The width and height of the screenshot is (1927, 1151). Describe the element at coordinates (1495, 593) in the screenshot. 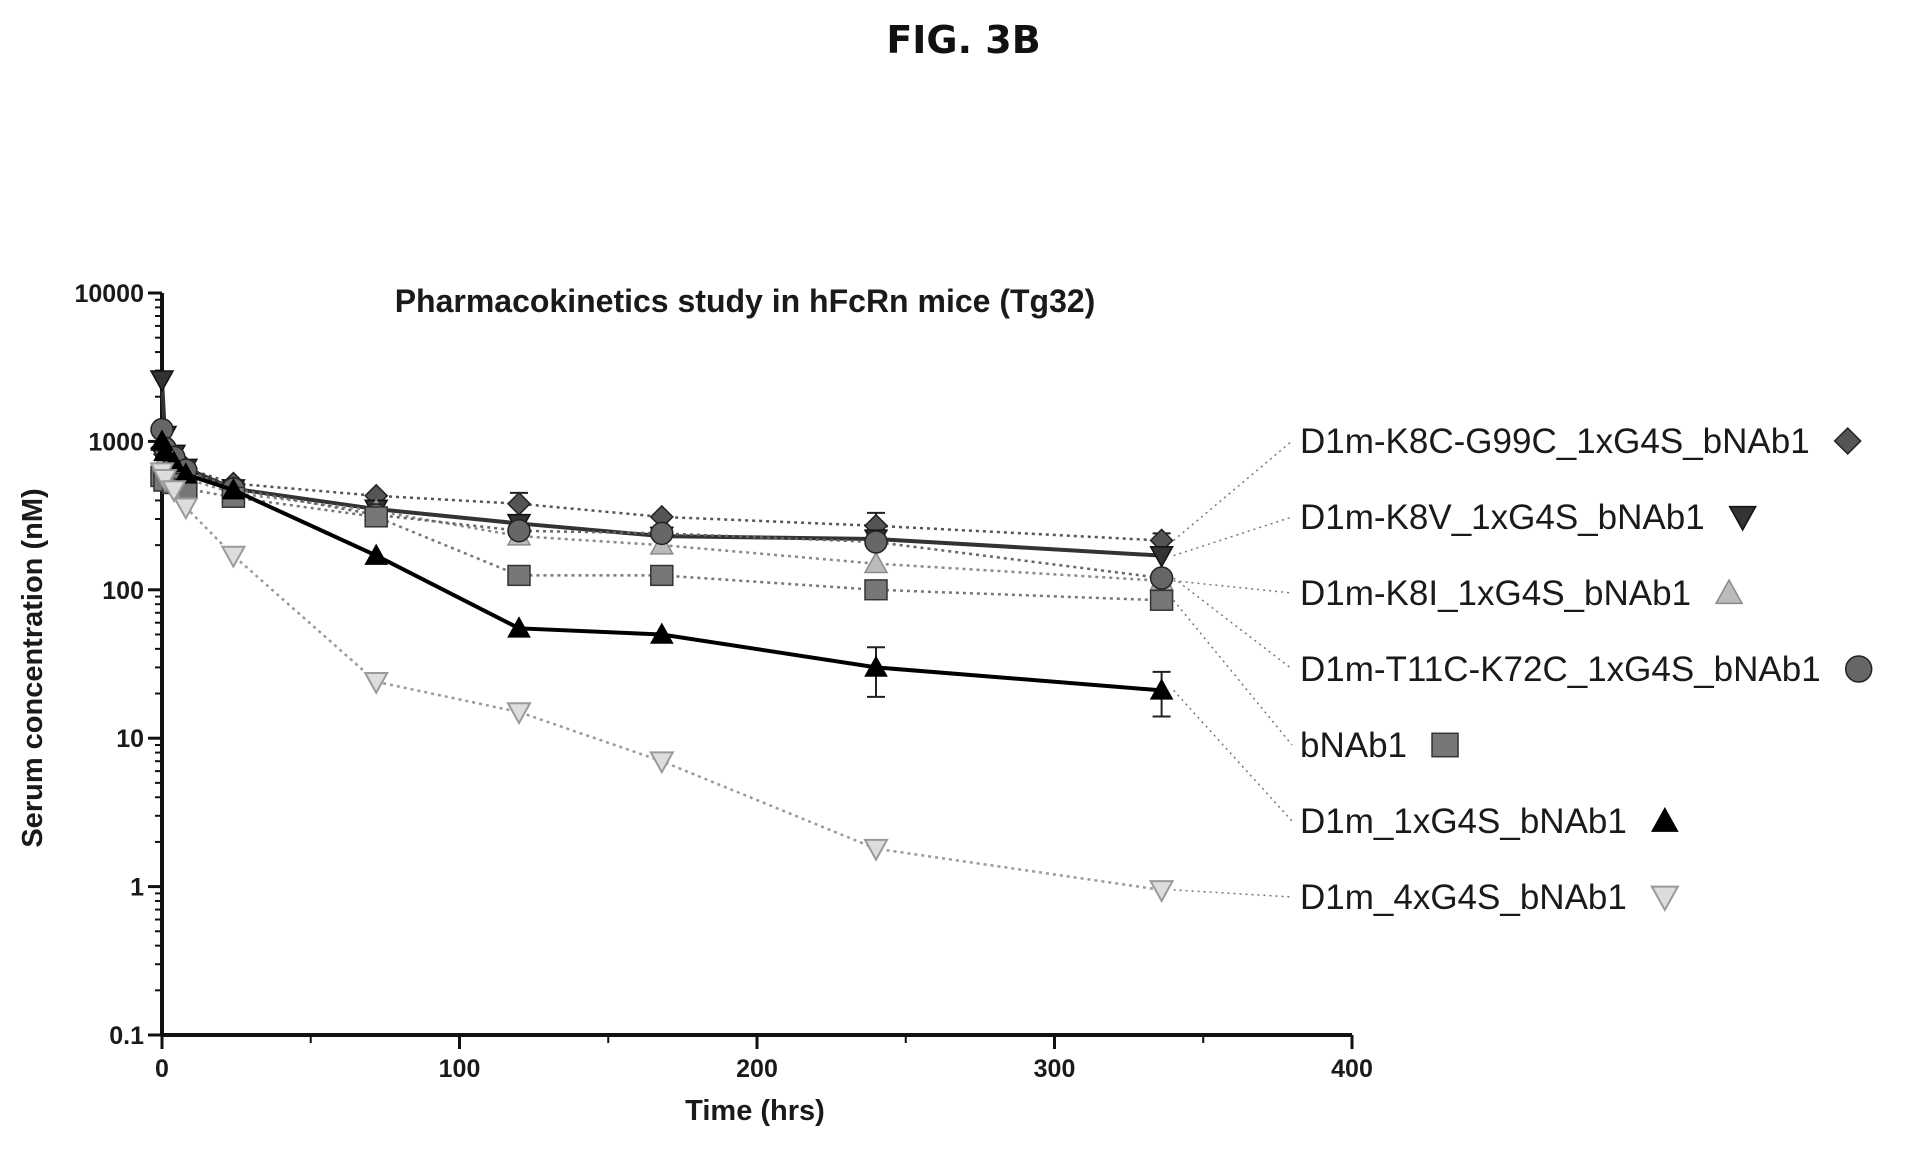

I see `legend-label: D1m-K8I_1xG4S_bNAb1` at that location.